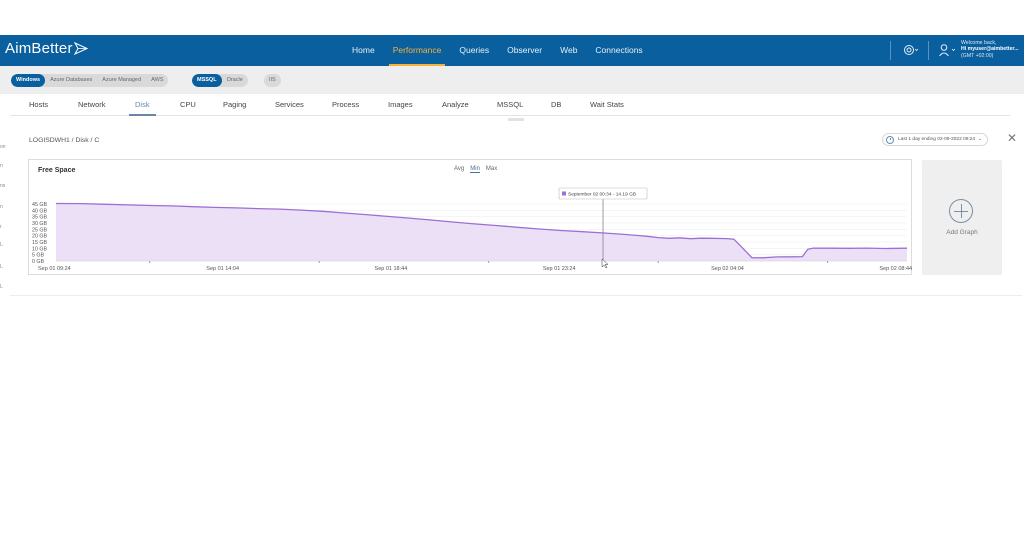  What do you see at coordinates (346, 104) in the screenshot?
I see `tab-process: Process` at bounding box center [346, 104].